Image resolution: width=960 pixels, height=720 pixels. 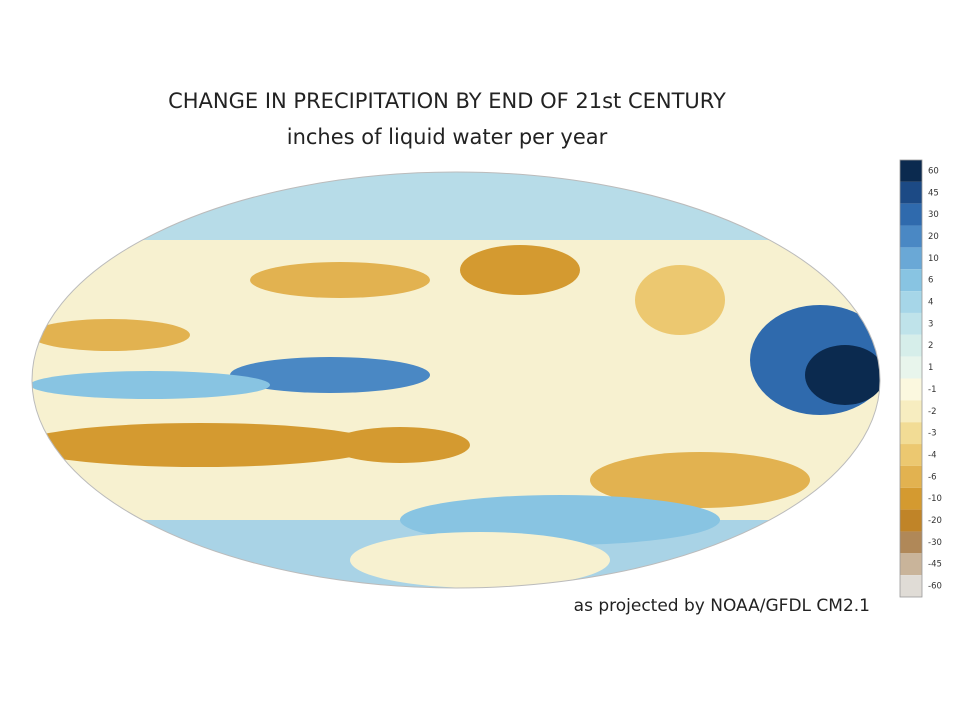 What do you see at coordinates (935, 587) in the screenshot?
I see `colorbar-label: -60` at bounding box center [935, 587].